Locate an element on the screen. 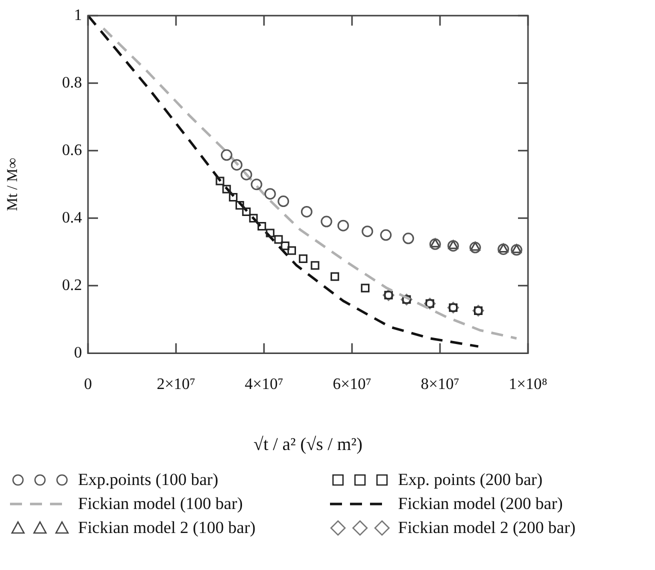 This screenshot has width=655, height=570. legend-label: Exp.points (100 bar) is located at coordinates (148, 480).